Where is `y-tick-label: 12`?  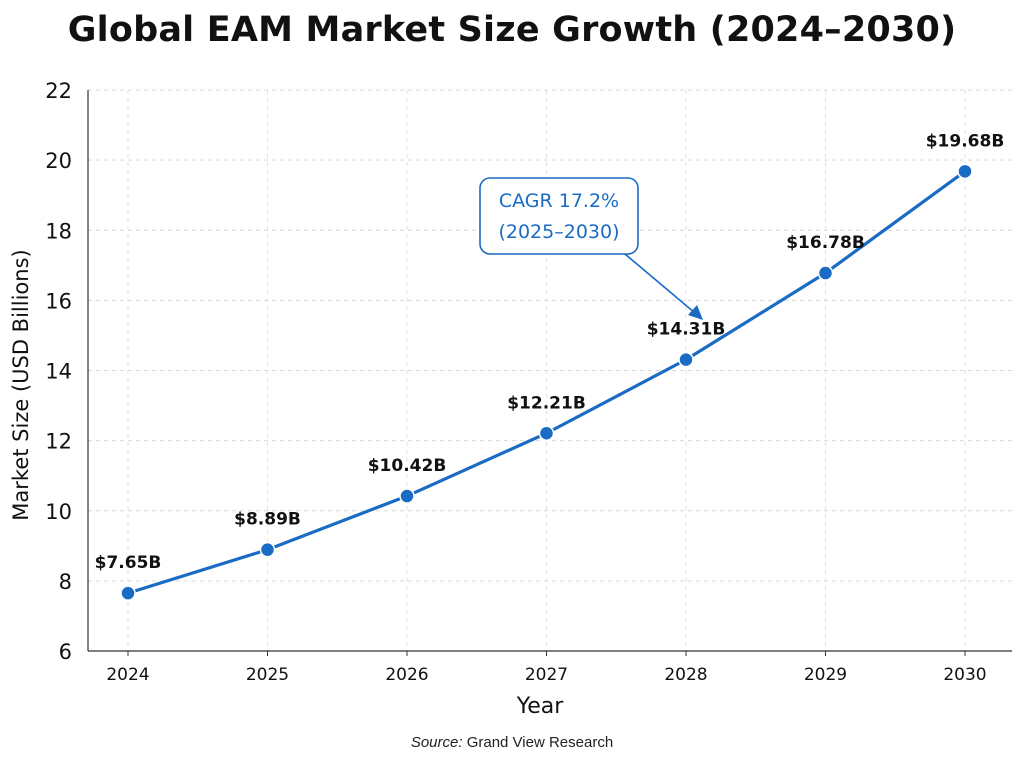
y-tick-label: 12 is located at coordinates (58, 442).